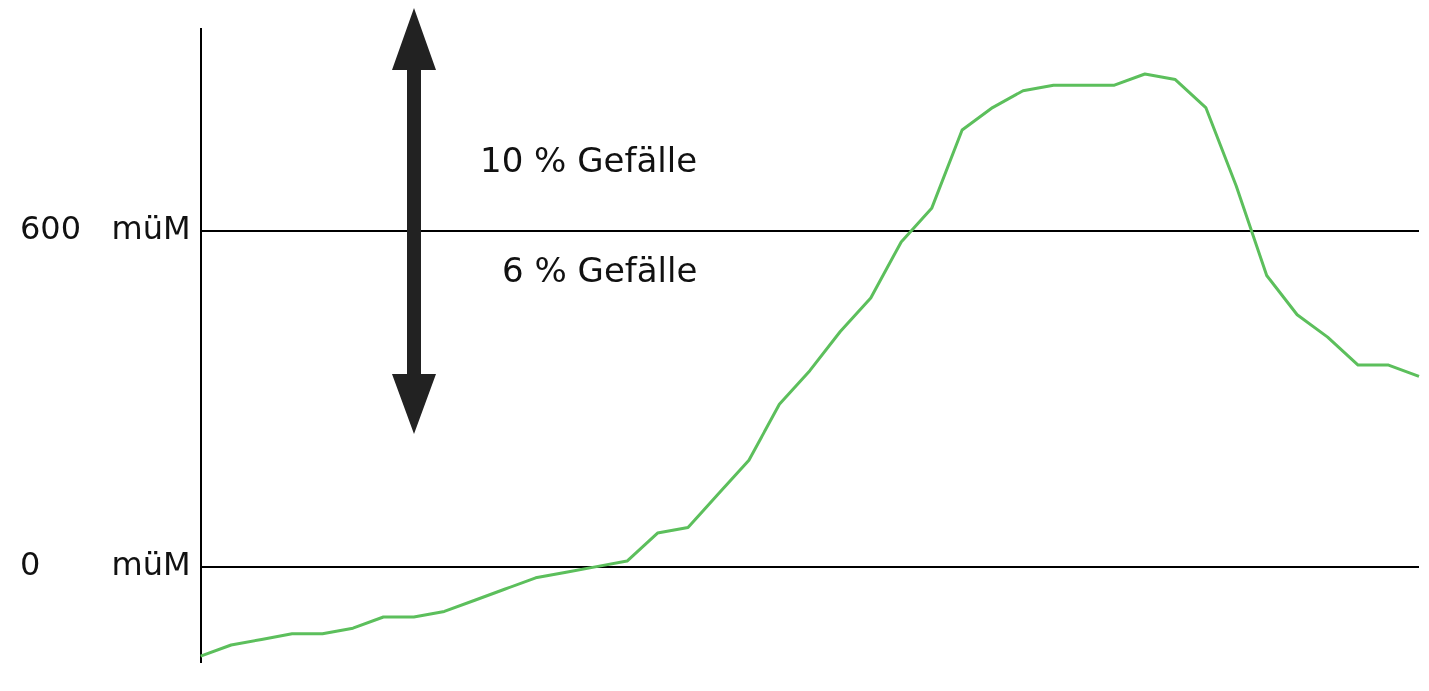  I want to click on y-tick-label: 600 müM, so click(105, 228).